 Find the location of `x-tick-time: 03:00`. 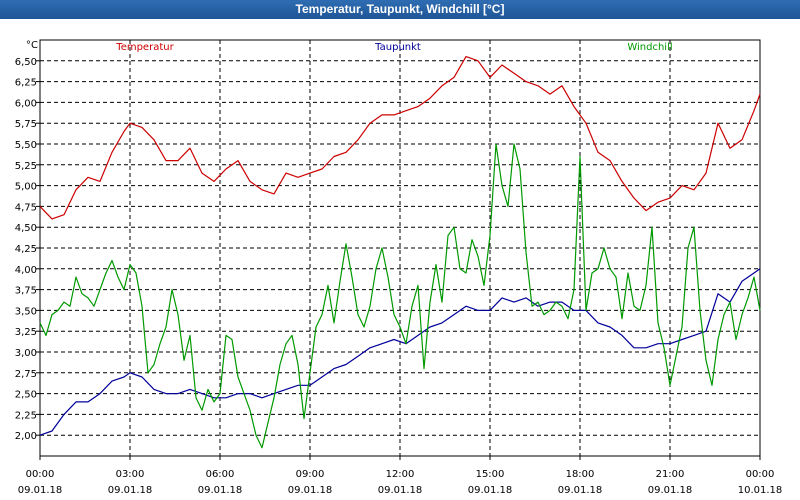

x-tick-time: 03:00 is located at coordinates (130, 474).